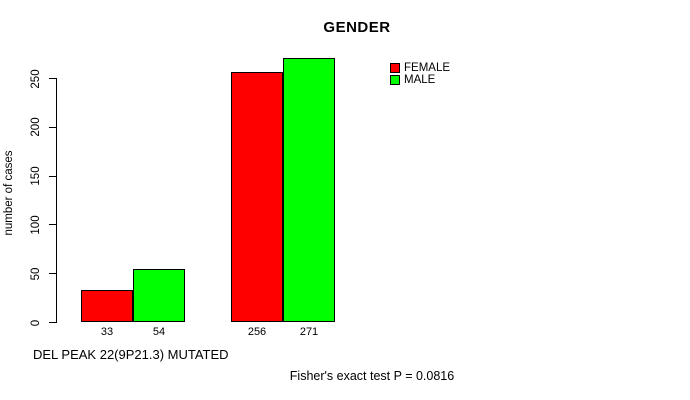 The image size is (690, 400). Describe the element at coordinates (159, 332) in the screenshot. I see `bar-value-label: 54` at that location.